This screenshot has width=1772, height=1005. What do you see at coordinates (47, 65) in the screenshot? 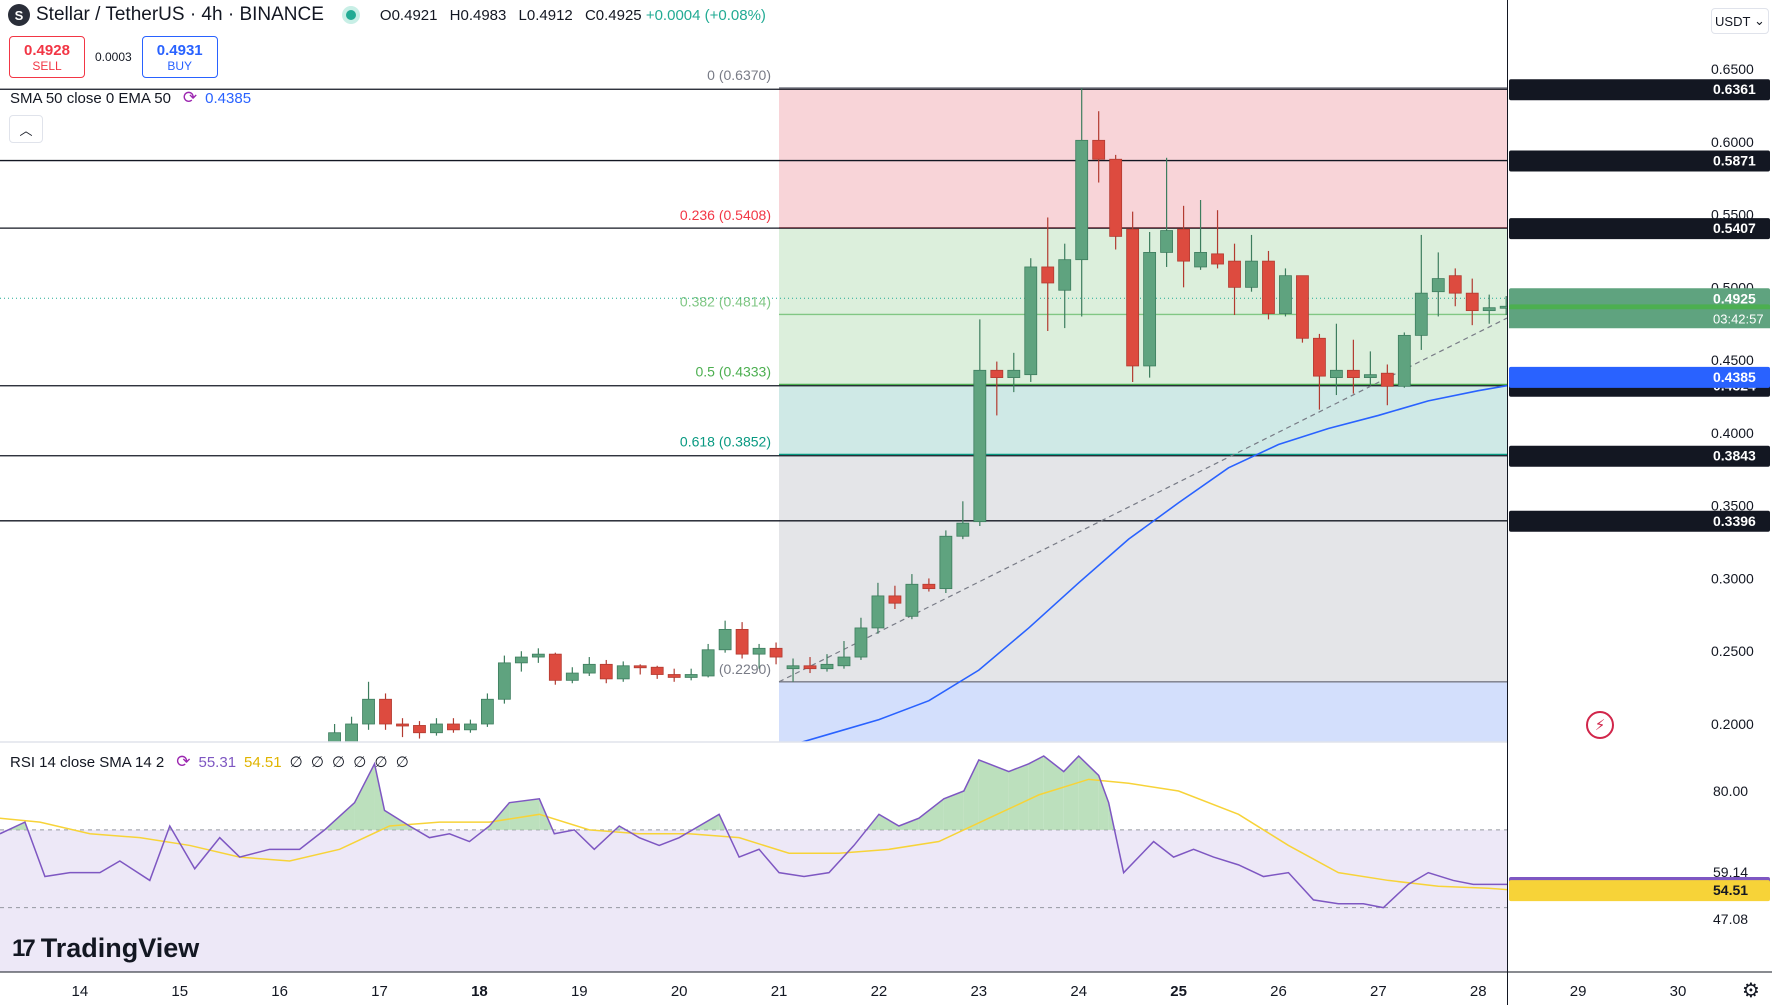
I see `sell-label: SELL` at bounding box center [47, 65].